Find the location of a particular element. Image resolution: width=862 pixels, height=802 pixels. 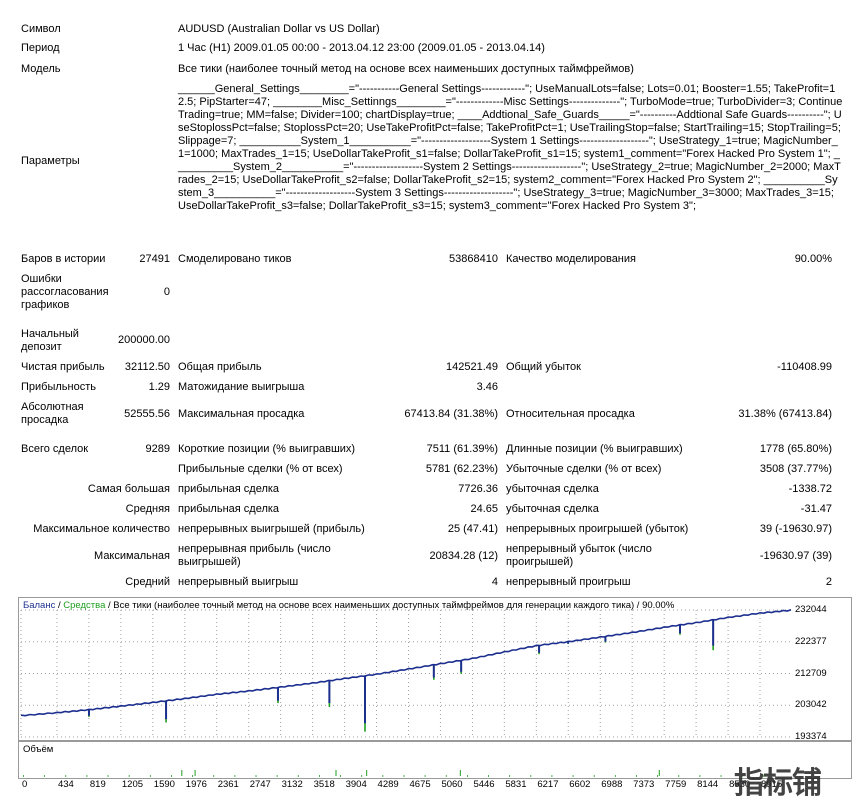

max-drawdown-label: Максимальная просадка is located at coordinates (241, 414).